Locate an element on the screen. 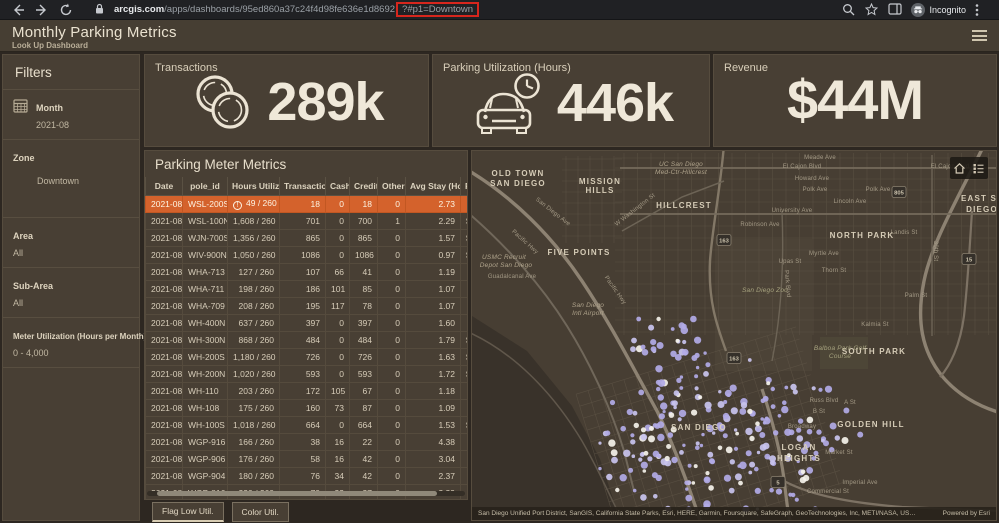 This screenshot has height=523, width=999. table-row: 2021-08 WH-110 203 / 260 172 105 67 0 1.18 is located at coordinates (306, 391).